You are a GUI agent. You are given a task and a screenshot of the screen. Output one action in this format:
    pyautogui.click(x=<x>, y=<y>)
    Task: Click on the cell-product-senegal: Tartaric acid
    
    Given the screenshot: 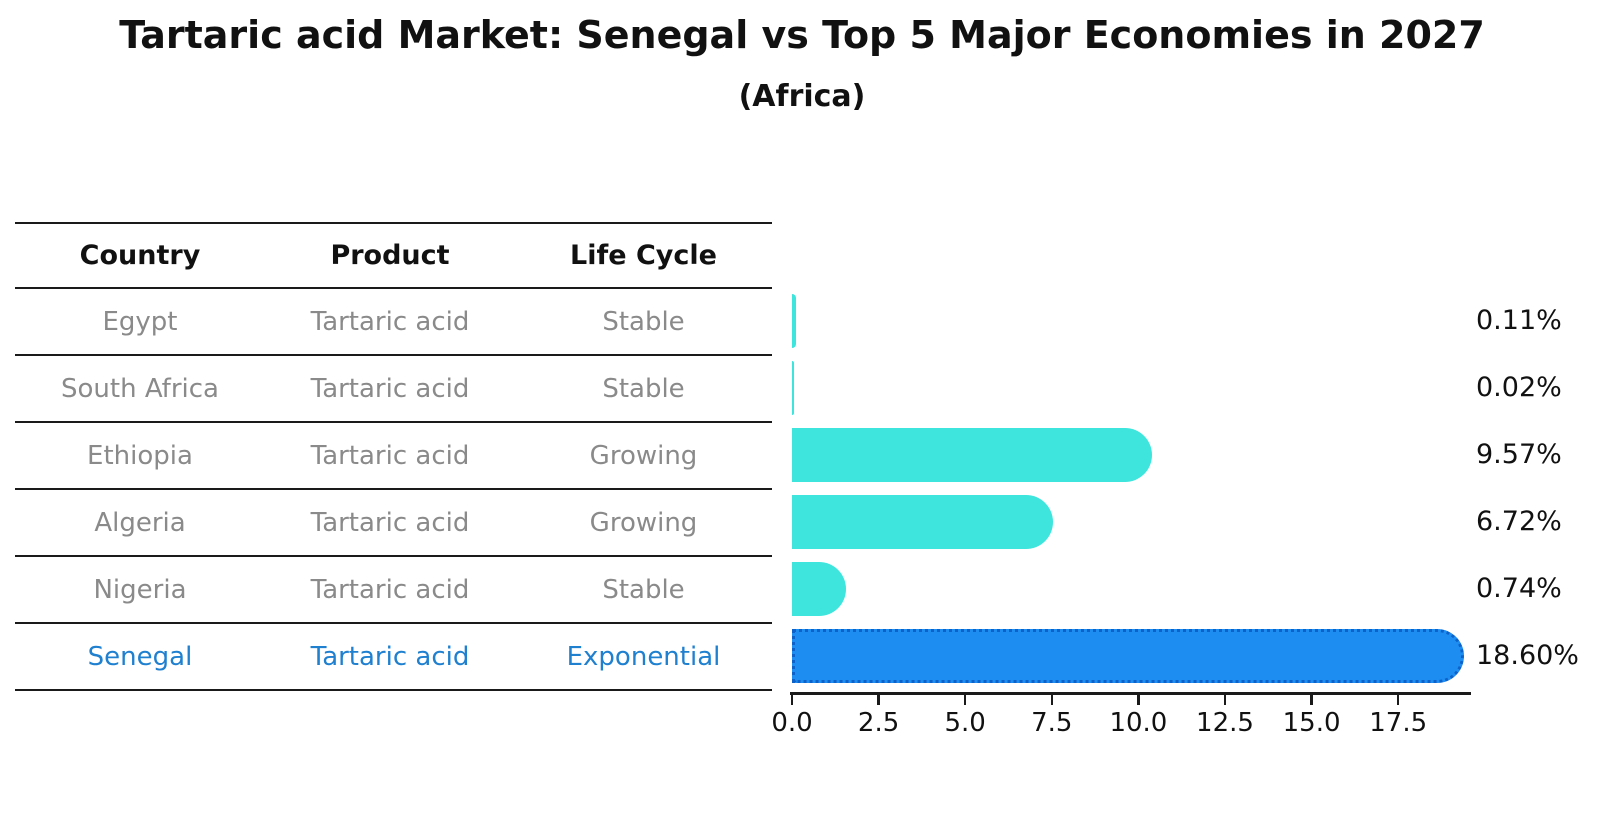 What is the action you would take?
    pyautogui.click(x=390, y=657)
    